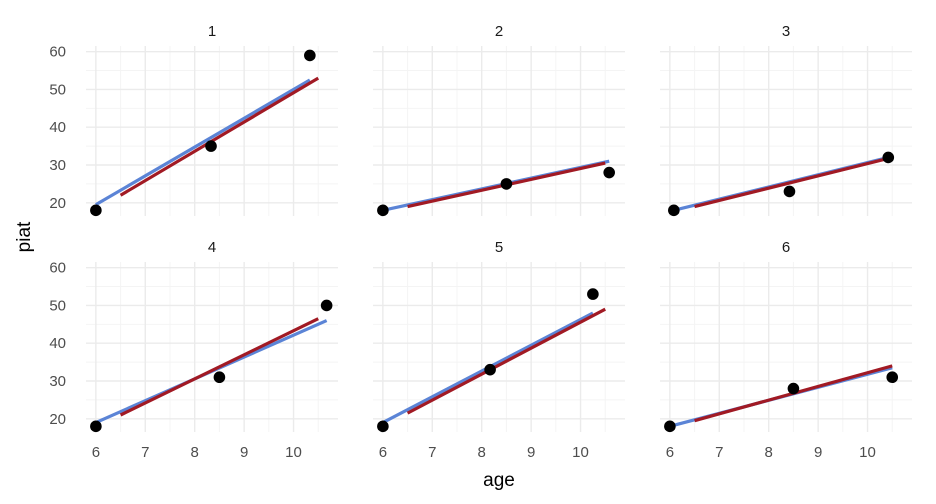 The width and height of the screenshot is (936, 504). I want to click on facet-strip-label: 3, so click(786, 31).